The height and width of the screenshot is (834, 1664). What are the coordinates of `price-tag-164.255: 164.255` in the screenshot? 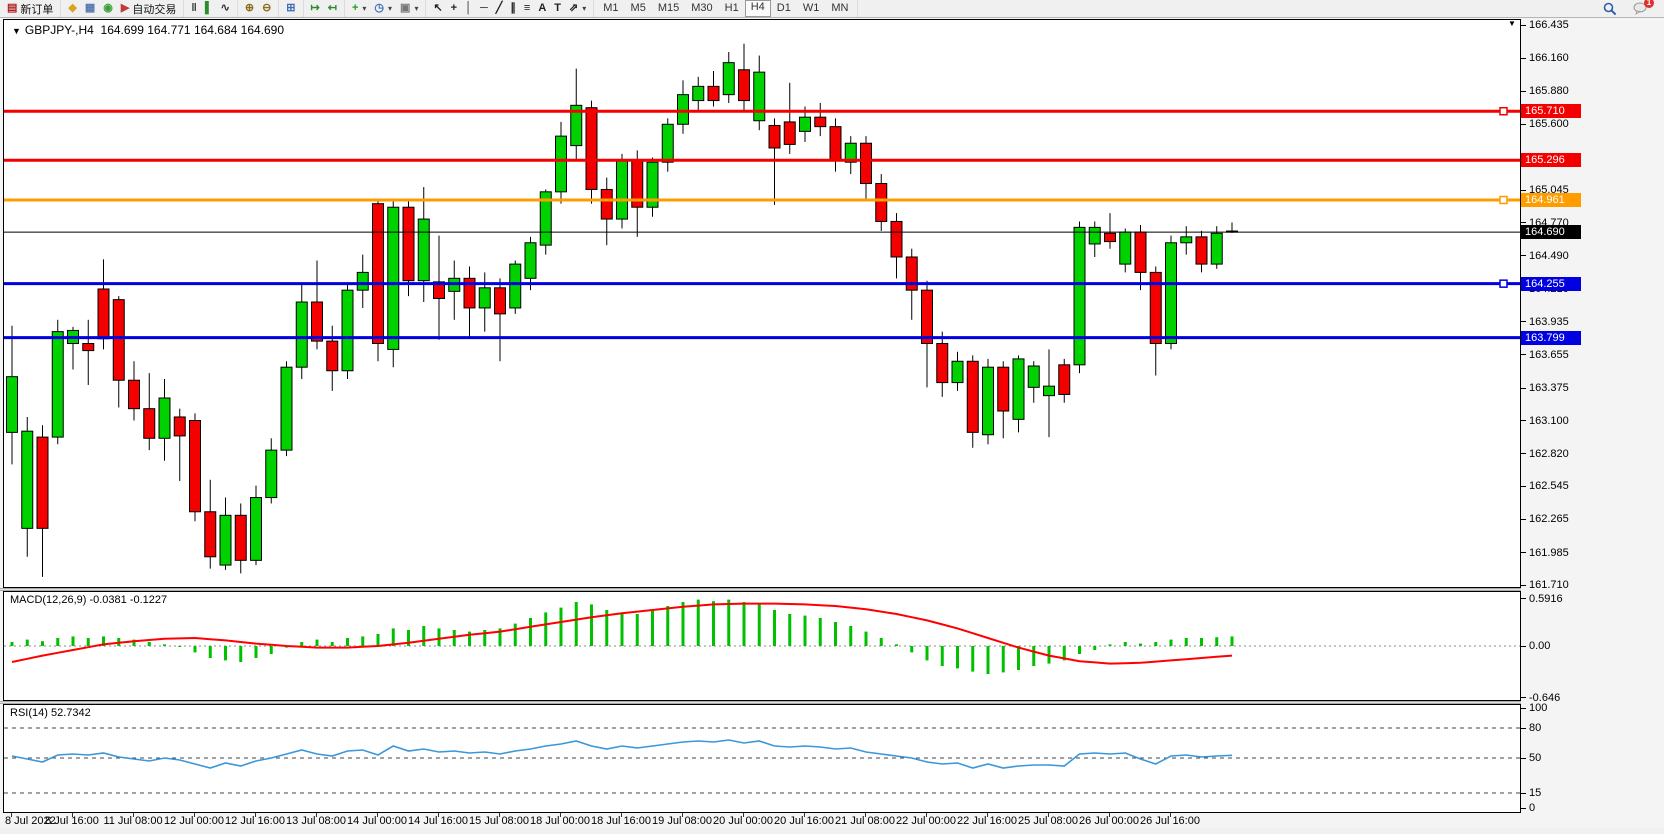 It's located at (1551, 283).